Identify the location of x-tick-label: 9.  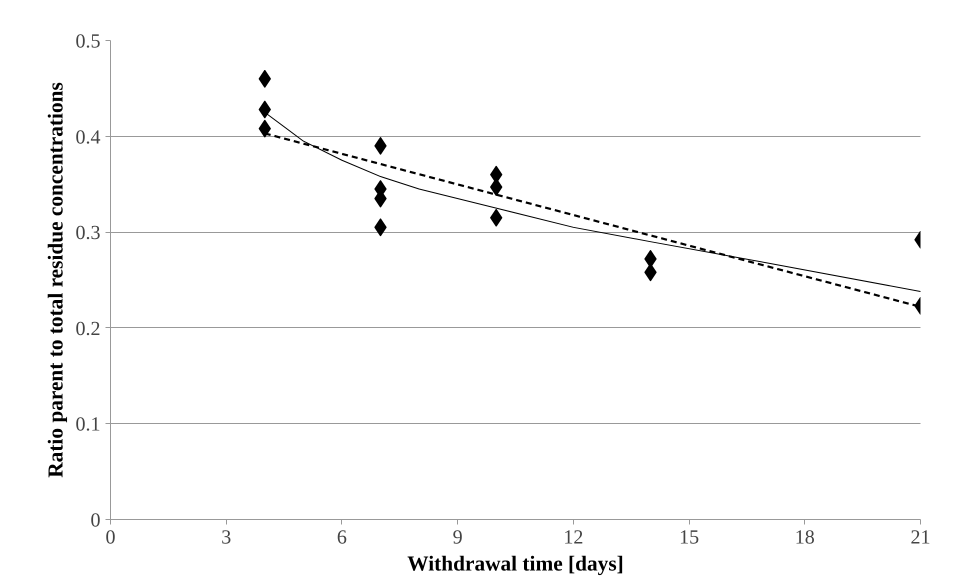
(457, 537).